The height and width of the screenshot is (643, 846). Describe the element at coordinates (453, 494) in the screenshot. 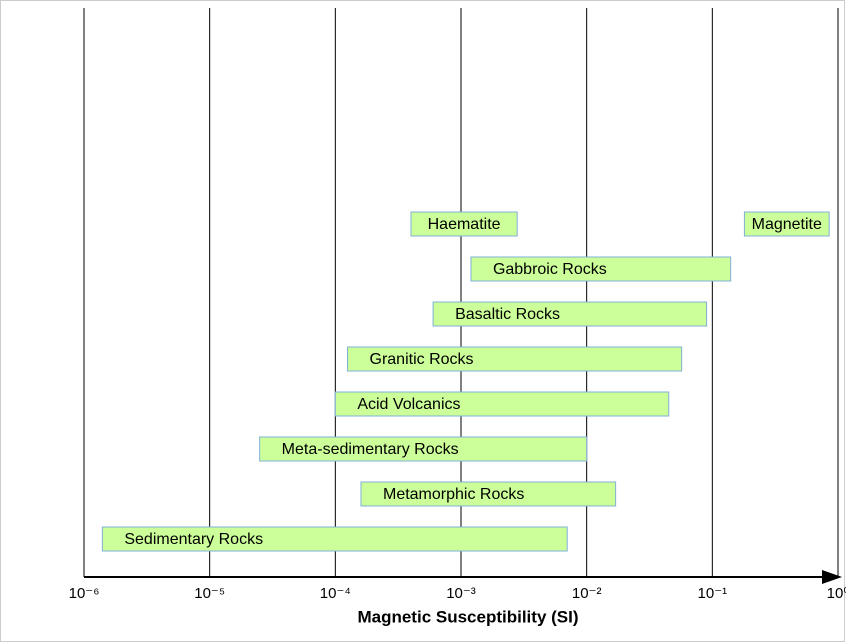

I see `bar-label: Metamorphic Rocks` at that location.